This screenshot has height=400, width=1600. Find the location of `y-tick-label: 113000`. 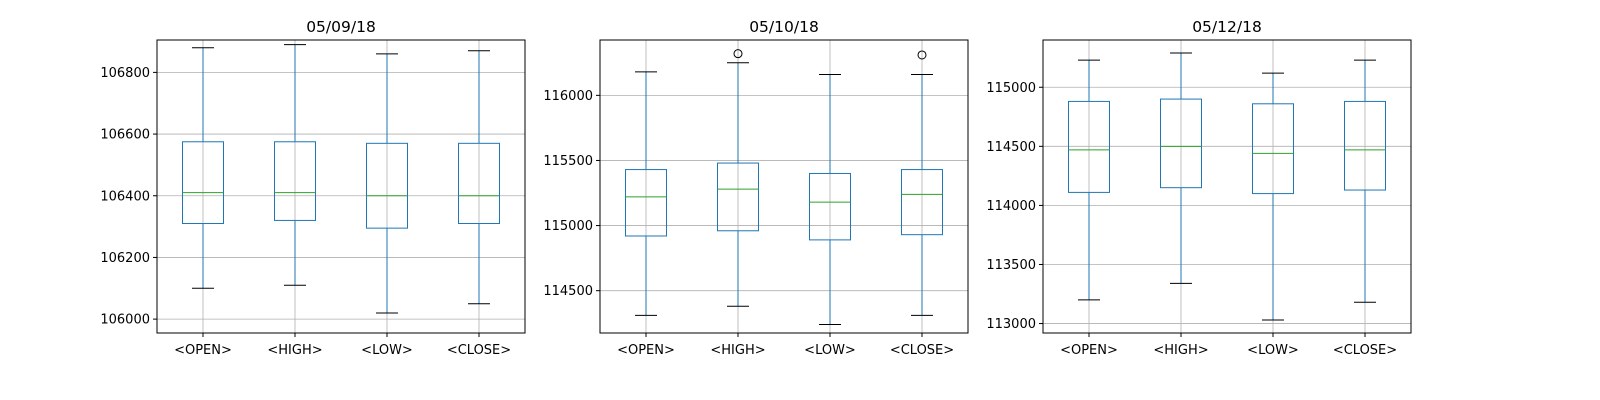

y-tick-label: 113000 is located at coordinates (1011, 324).